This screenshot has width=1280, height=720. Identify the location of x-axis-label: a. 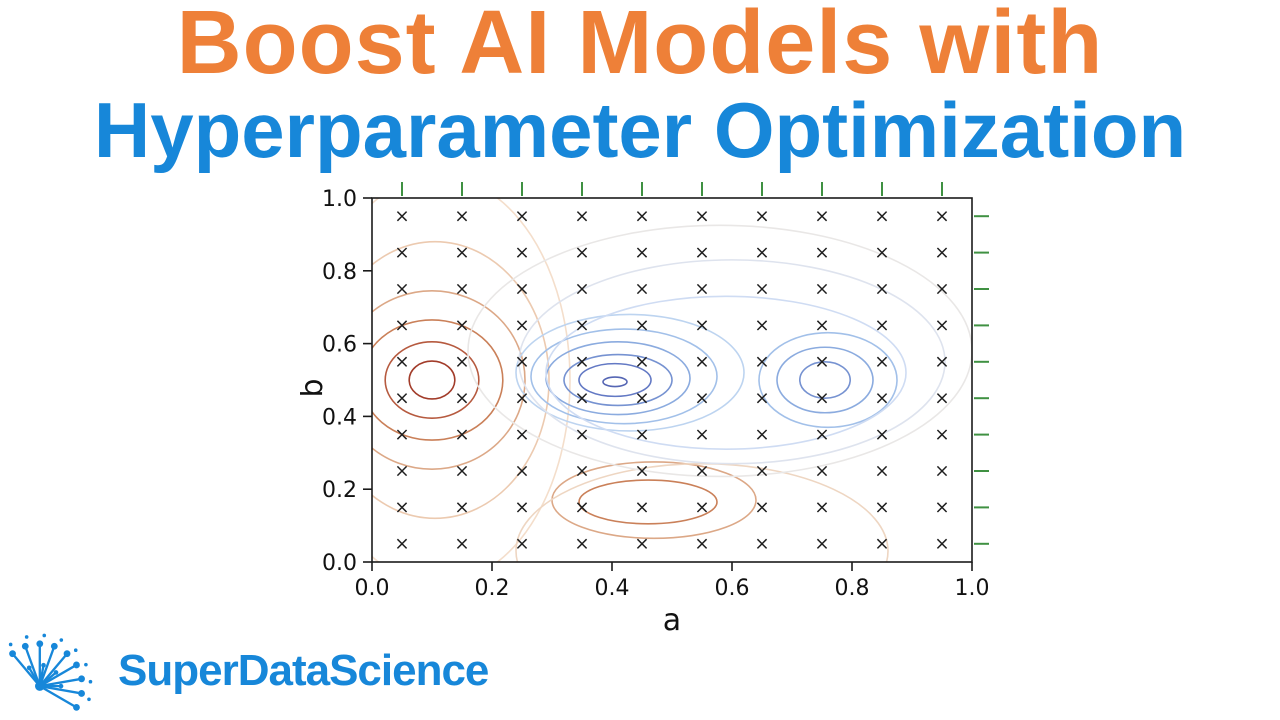
(672, 620).